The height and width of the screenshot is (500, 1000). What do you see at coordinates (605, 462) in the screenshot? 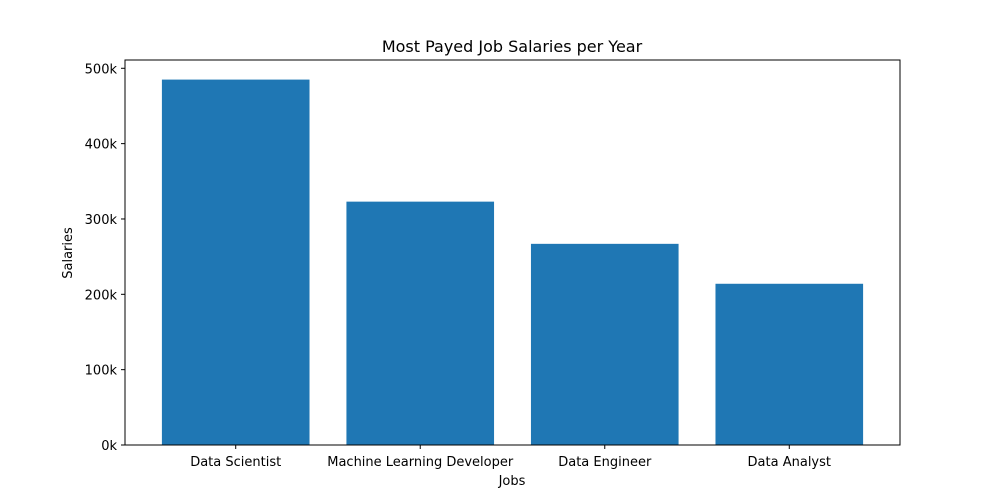
I see `x-tick-label: Data Engineer` at bounding box center [605, 462].